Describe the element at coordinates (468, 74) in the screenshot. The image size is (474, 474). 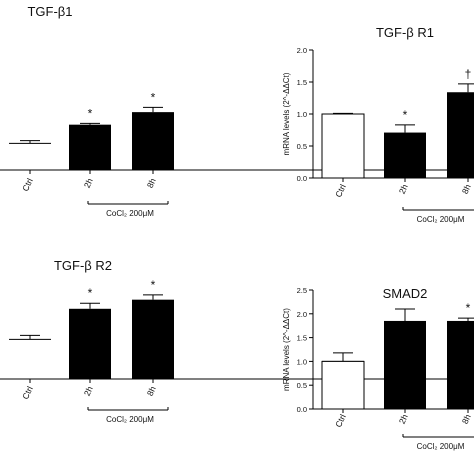
I see `significance-marker: †` at that location.